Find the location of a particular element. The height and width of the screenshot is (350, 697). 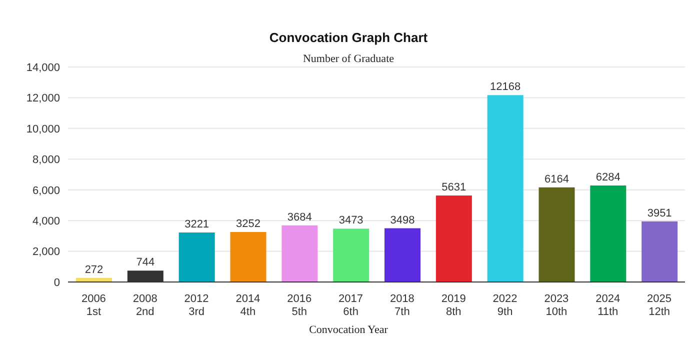

y-tick-label: 0 is located at coordinates (57, 282).